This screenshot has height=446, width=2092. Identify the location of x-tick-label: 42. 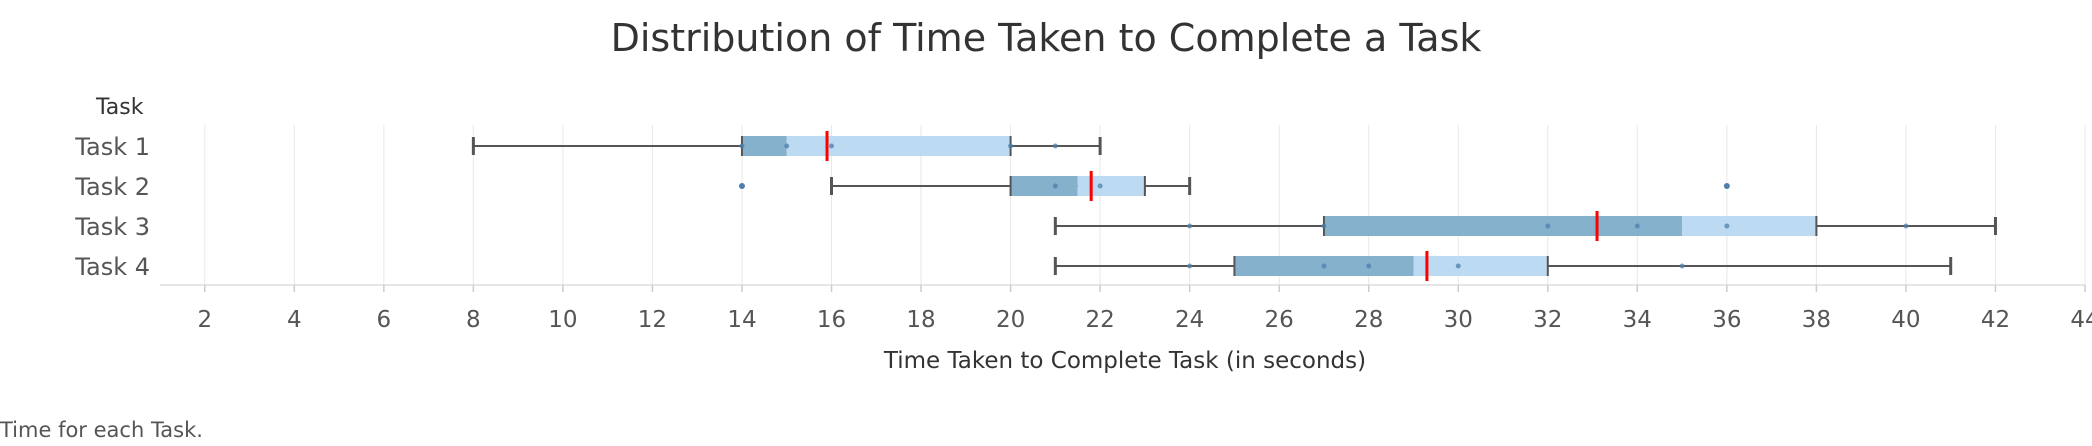
(1995, 320).